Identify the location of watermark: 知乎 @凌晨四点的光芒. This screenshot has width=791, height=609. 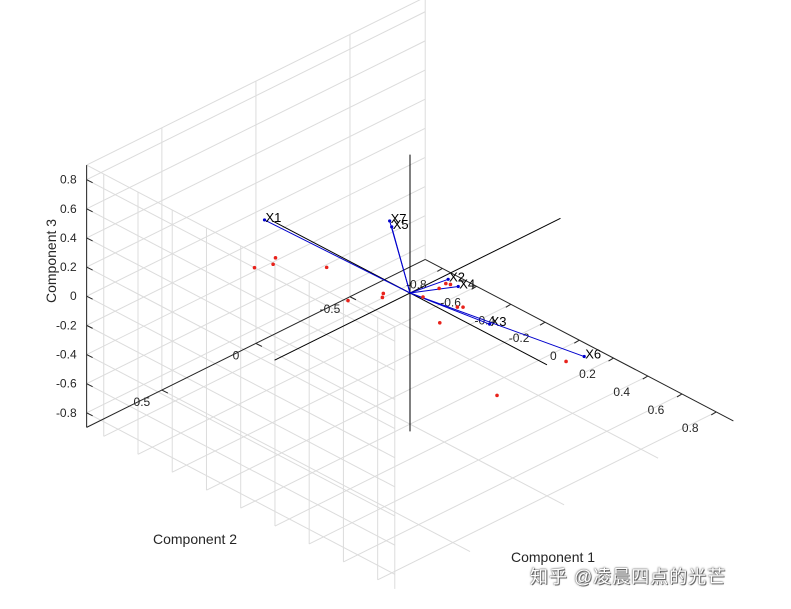
(628, 577).